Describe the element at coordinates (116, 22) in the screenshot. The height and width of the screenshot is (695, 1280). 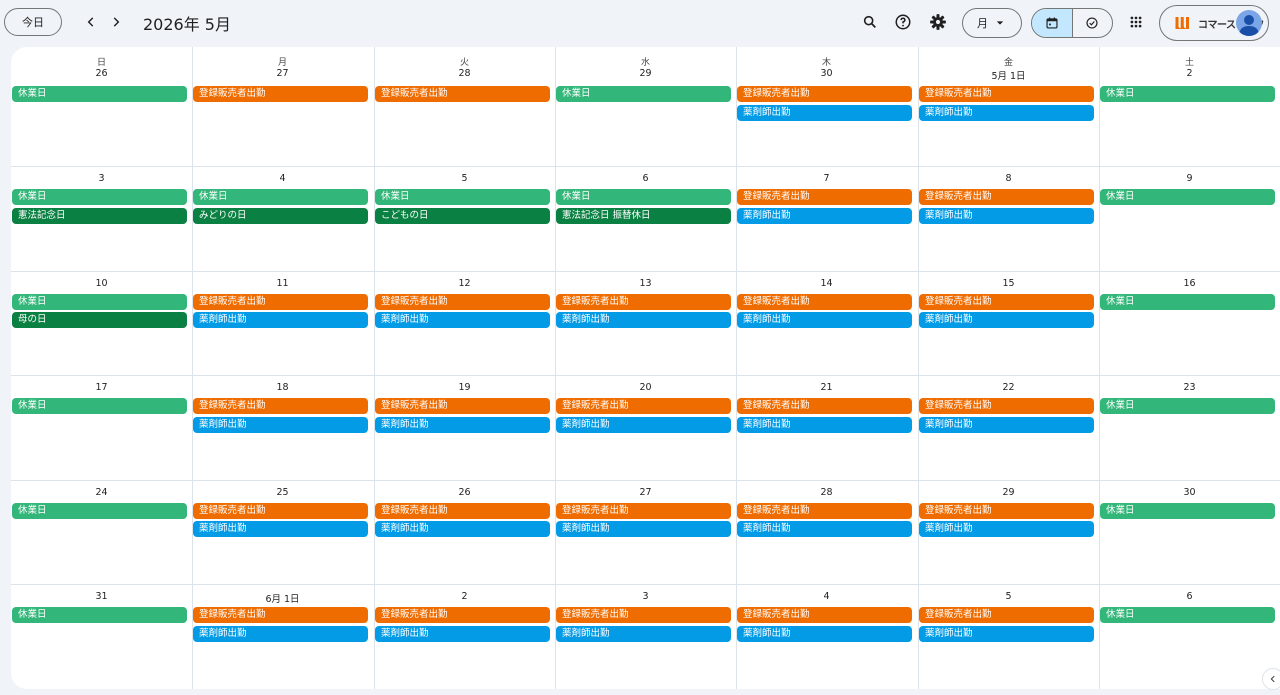
I see `next-month-button` at that location.